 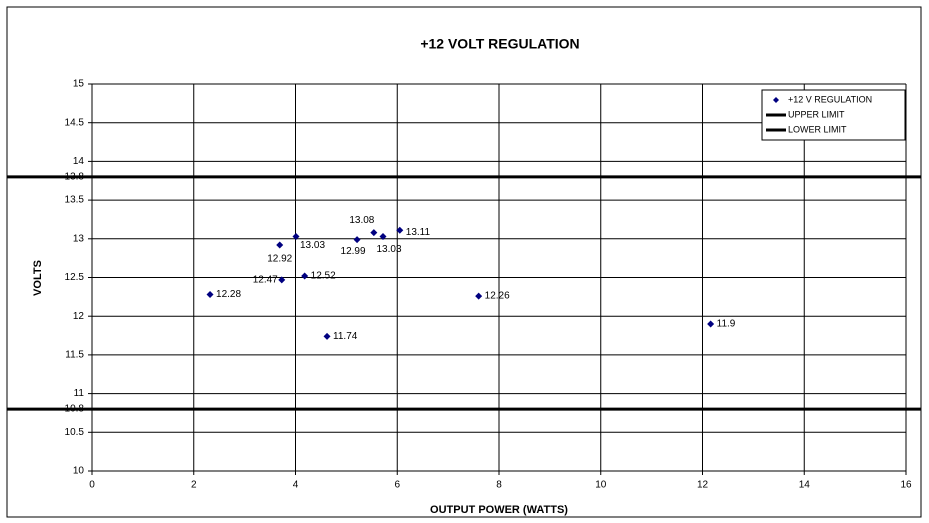 What do you see at coordinates (361, 220) in the screenshot?
I see `data-label: 13.08` at bounding box center [361, 220].